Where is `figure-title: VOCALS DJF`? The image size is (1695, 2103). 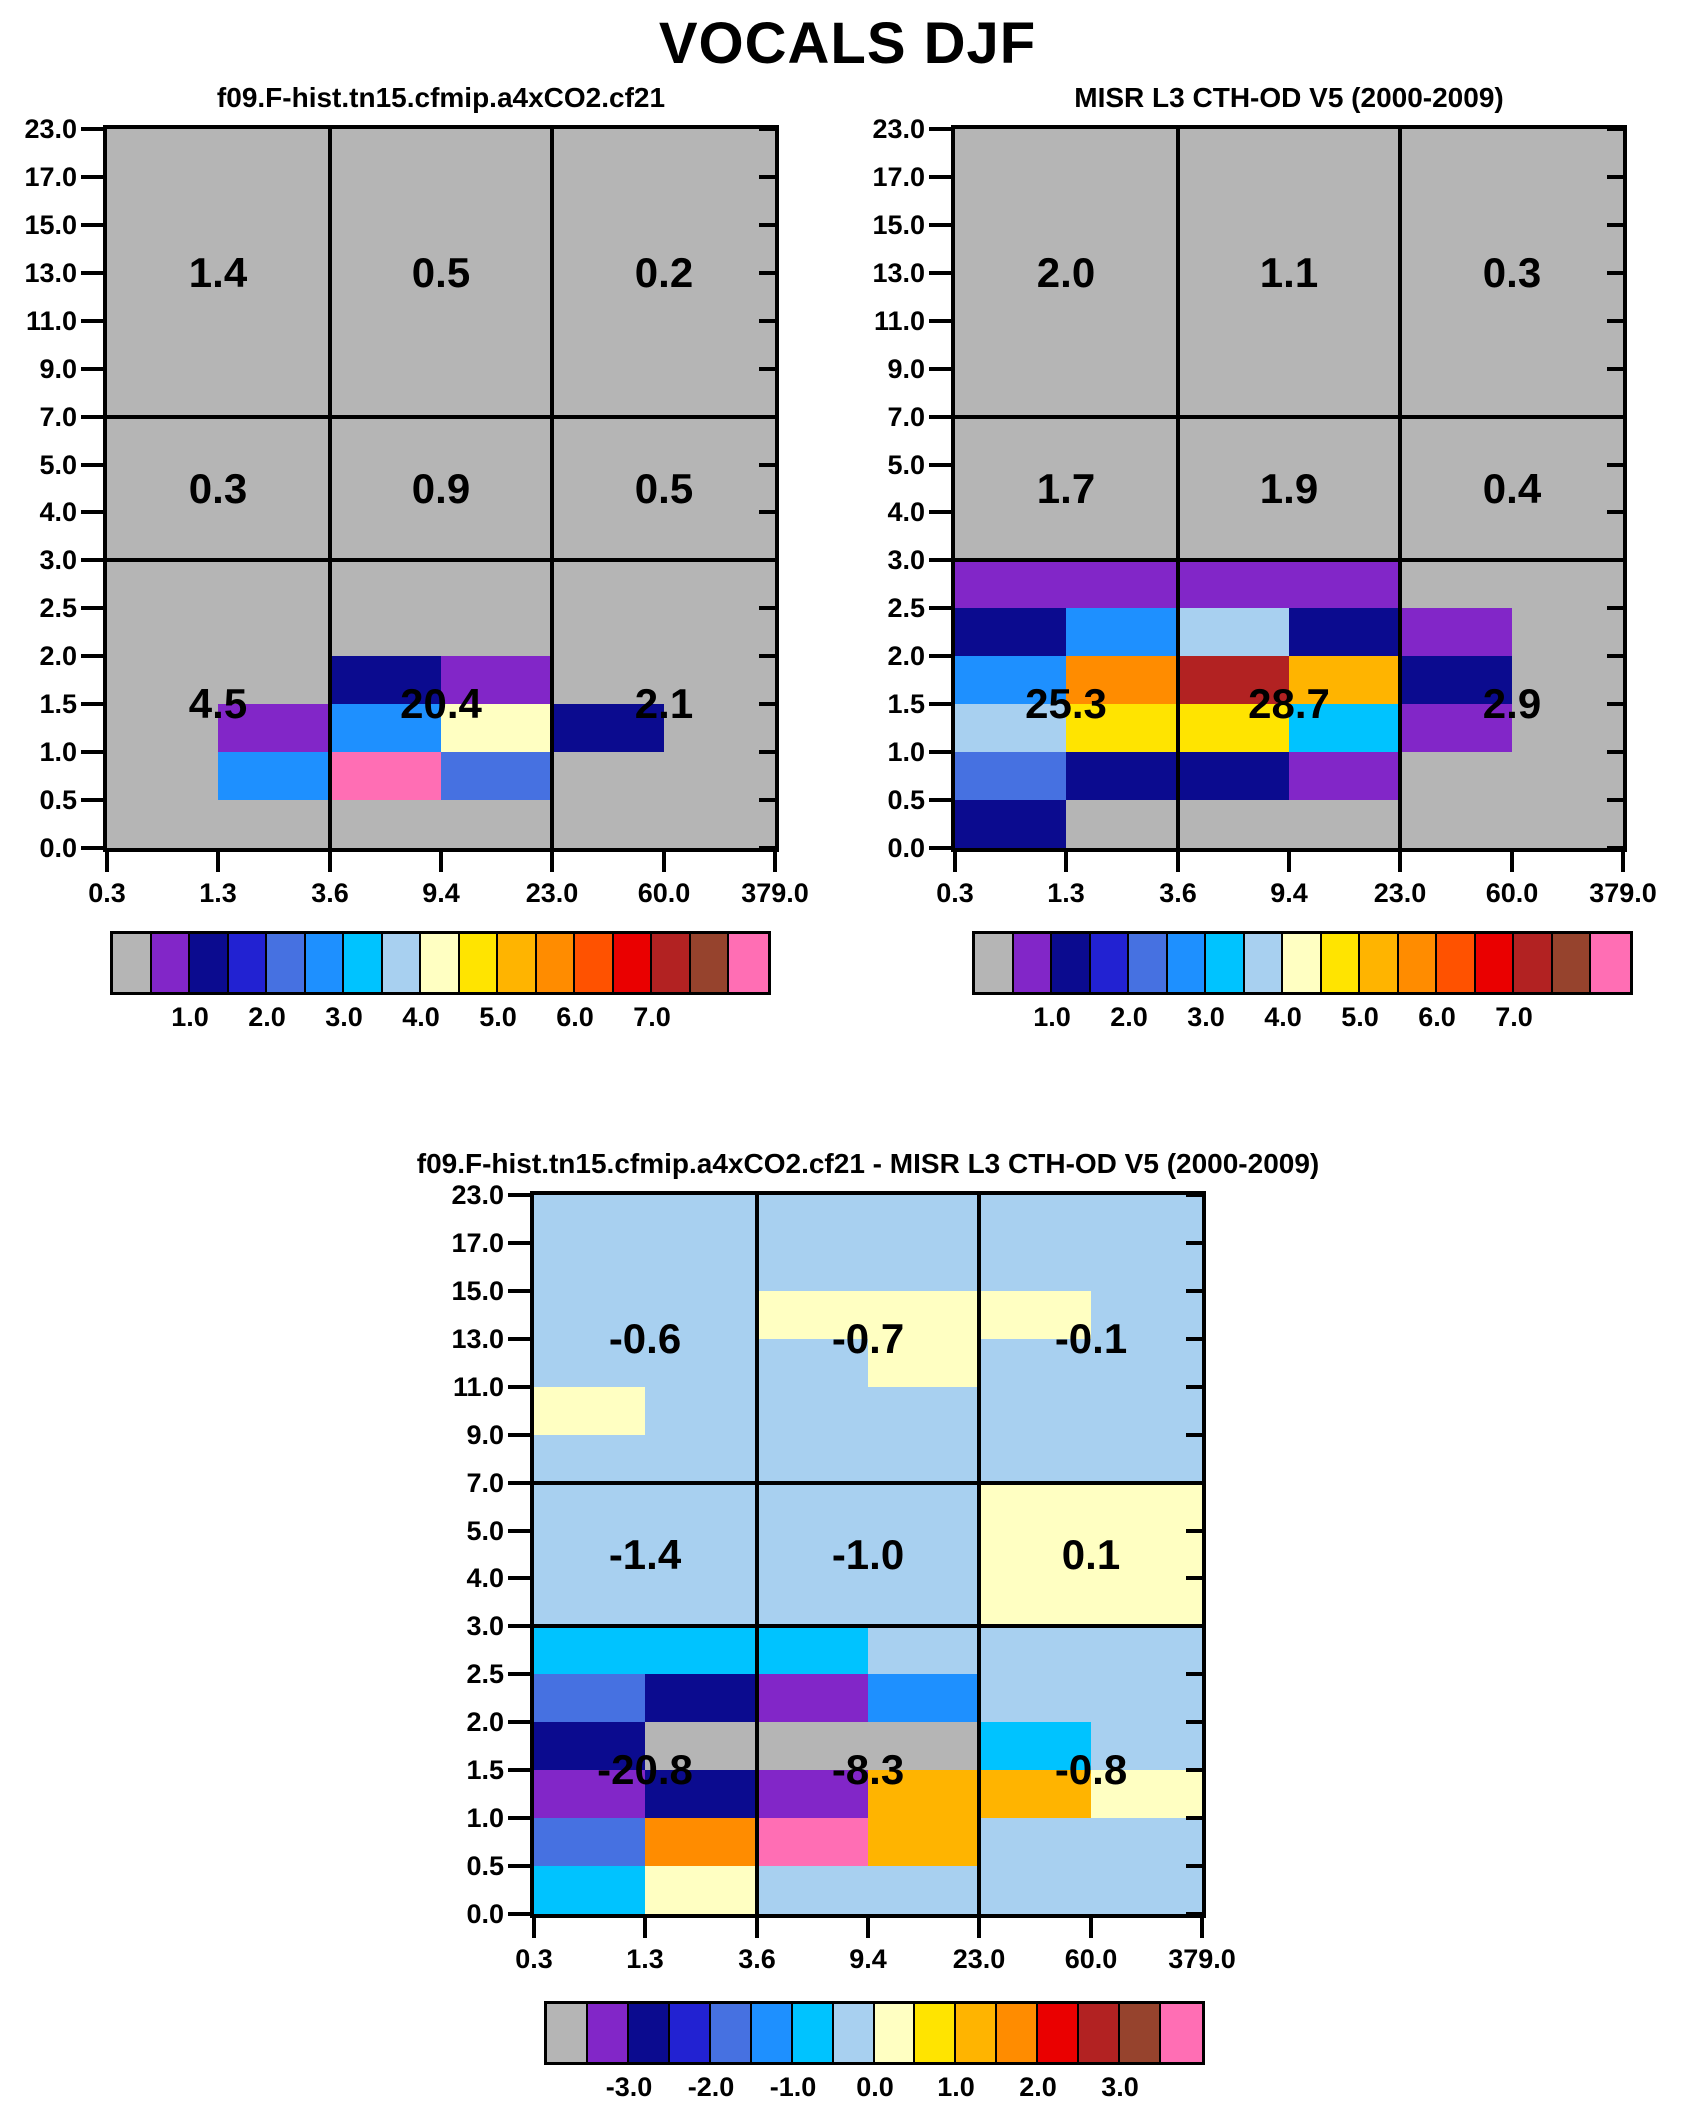
figure-title: VOCALS DJF is located at coordinates (847, 43).